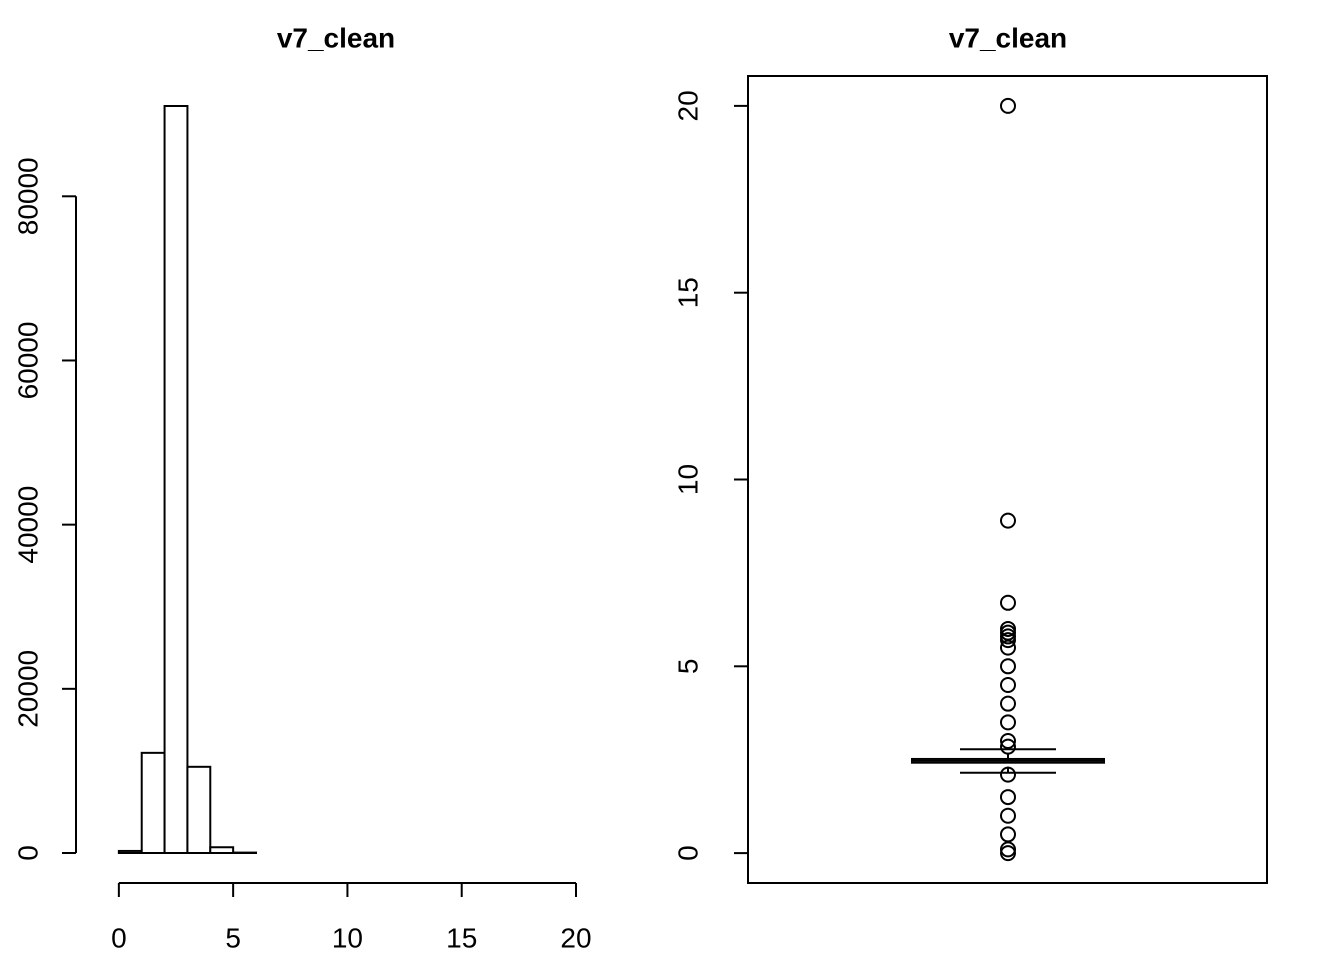  What do you see at coordinates (119, 937) in the screenshot?
I see `x-tick-label: 0` at bounding box center [119, 937].